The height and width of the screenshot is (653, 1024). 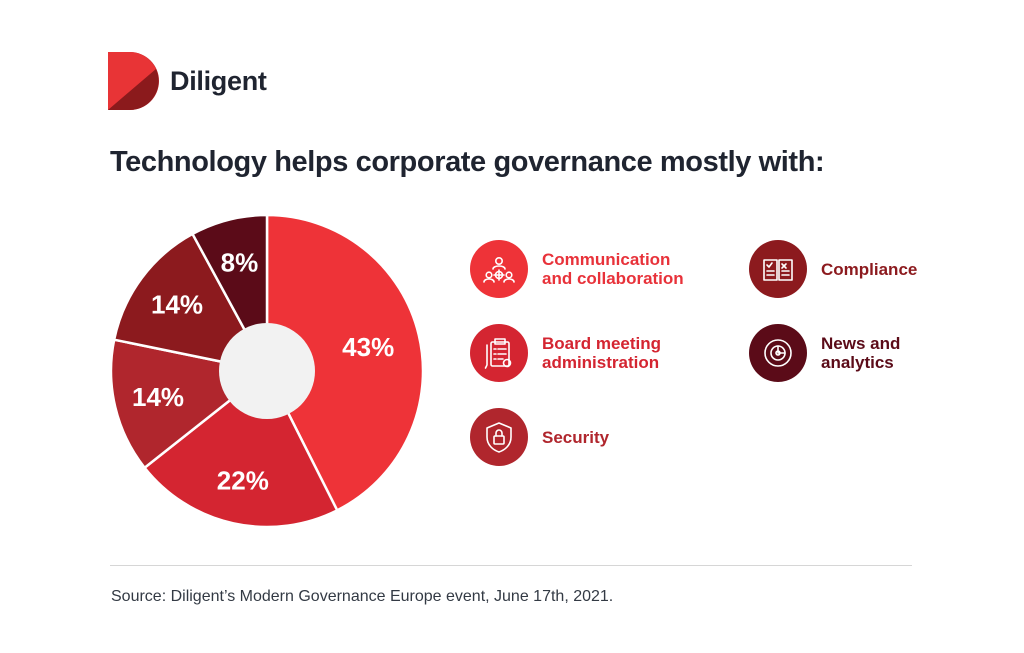 What do you see at coordinates (499, 437) in the screenshot?
I see `shield-lock-icon` at bounding box center [499, 437].